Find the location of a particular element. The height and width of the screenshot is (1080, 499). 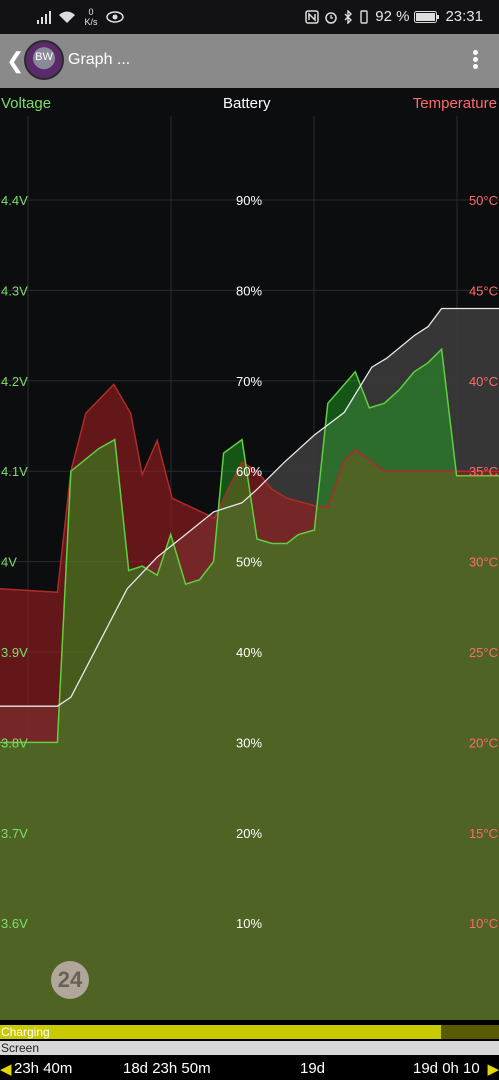

screen-bar is located at coordinates (249, 1048).